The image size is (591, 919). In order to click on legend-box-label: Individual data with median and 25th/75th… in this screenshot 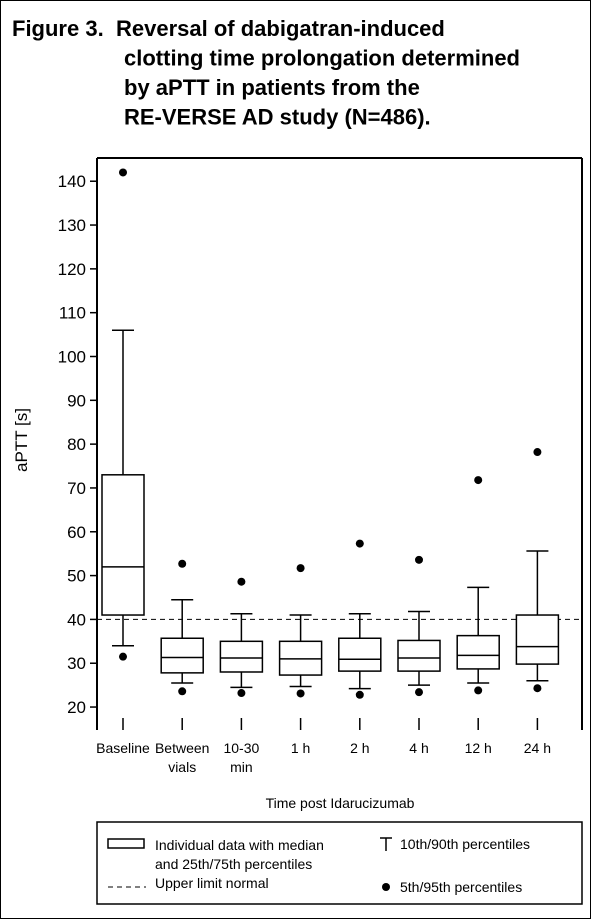, I will do `click(239, 854)`.